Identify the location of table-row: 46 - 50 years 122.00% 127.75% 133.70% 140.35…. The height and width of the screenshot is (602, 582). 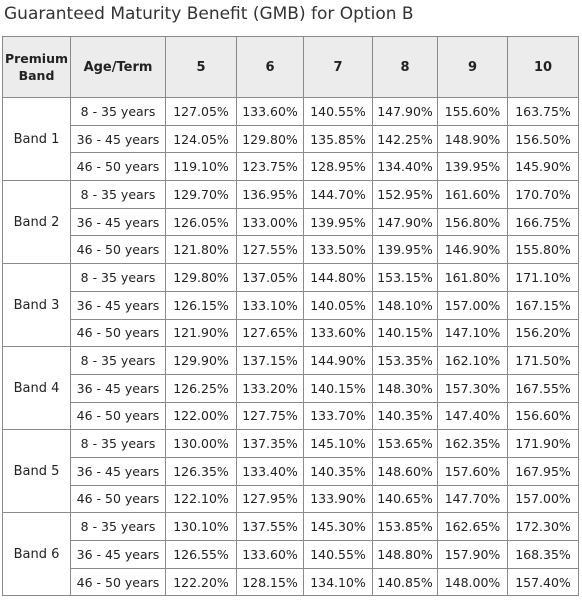
(291, 416).